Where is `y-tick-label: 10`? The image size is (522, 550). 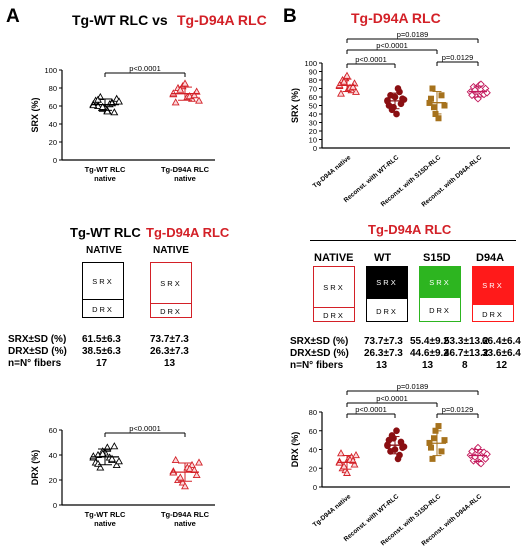
y-tick-label: 10 is located at coordinates (313, 140).